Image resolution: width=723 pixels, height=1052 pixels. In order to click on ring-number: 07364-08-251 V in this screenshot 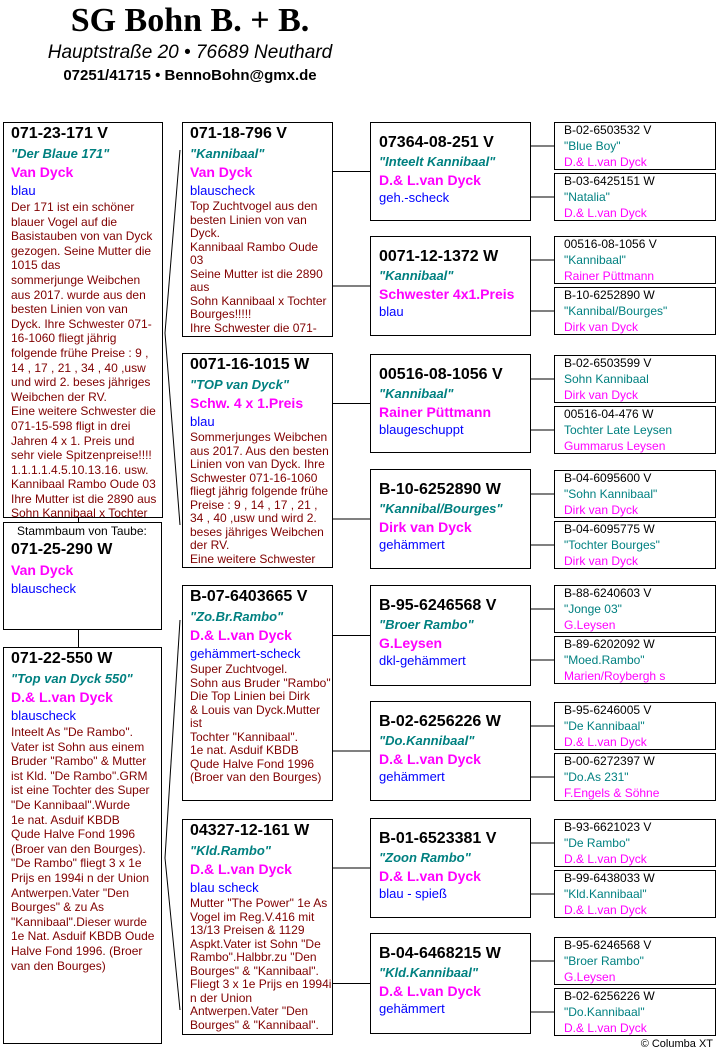, I will do `click(436, 142)`.